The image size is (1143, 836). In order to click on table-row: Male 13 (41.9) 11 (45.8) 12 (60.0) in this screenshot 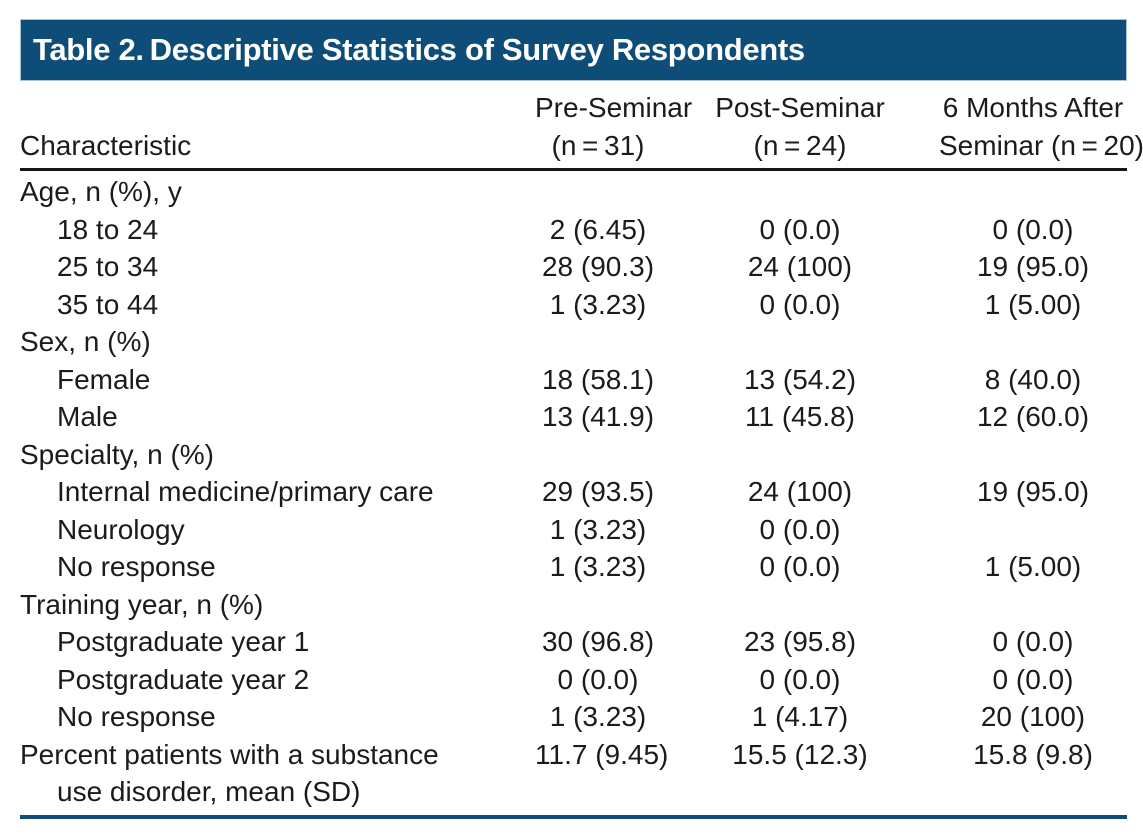, I will do `click(573, 417)`.